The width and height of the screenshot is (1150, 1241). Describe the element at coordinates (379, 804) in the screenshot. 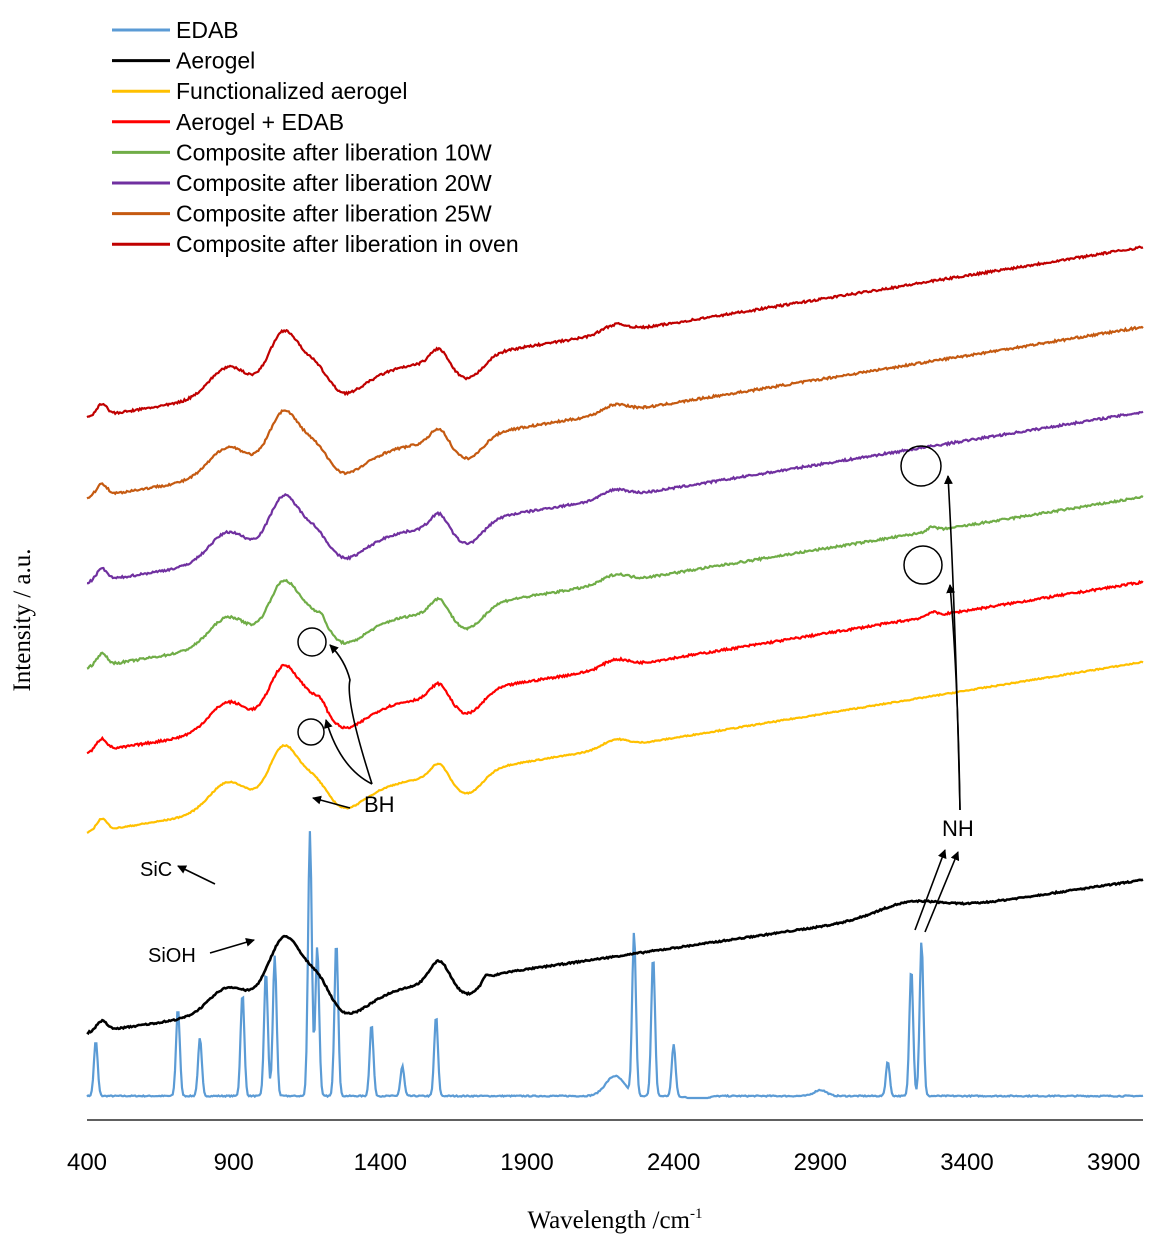

I see `annotation-label: BH` at that location.